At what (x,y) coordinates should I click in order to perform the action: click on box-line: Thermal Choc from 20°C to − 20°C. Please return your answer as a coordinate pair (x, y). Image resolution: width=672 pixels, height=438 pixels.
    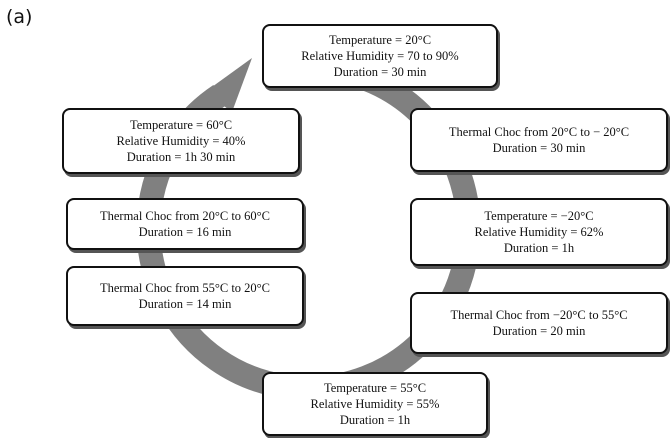
    Looking at the image, I should click on (539, 132).